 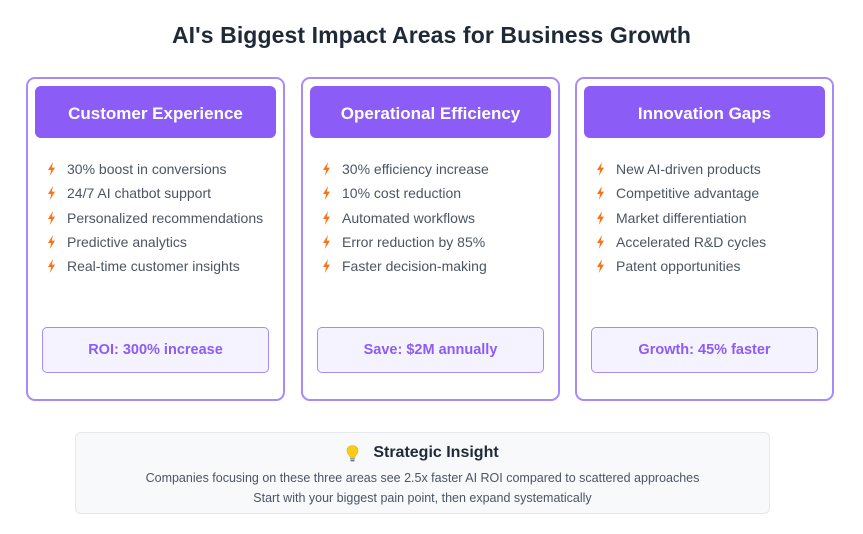 I want to click on list-item-text: Accelerated R&D cycles, so click(x=691, y=242).